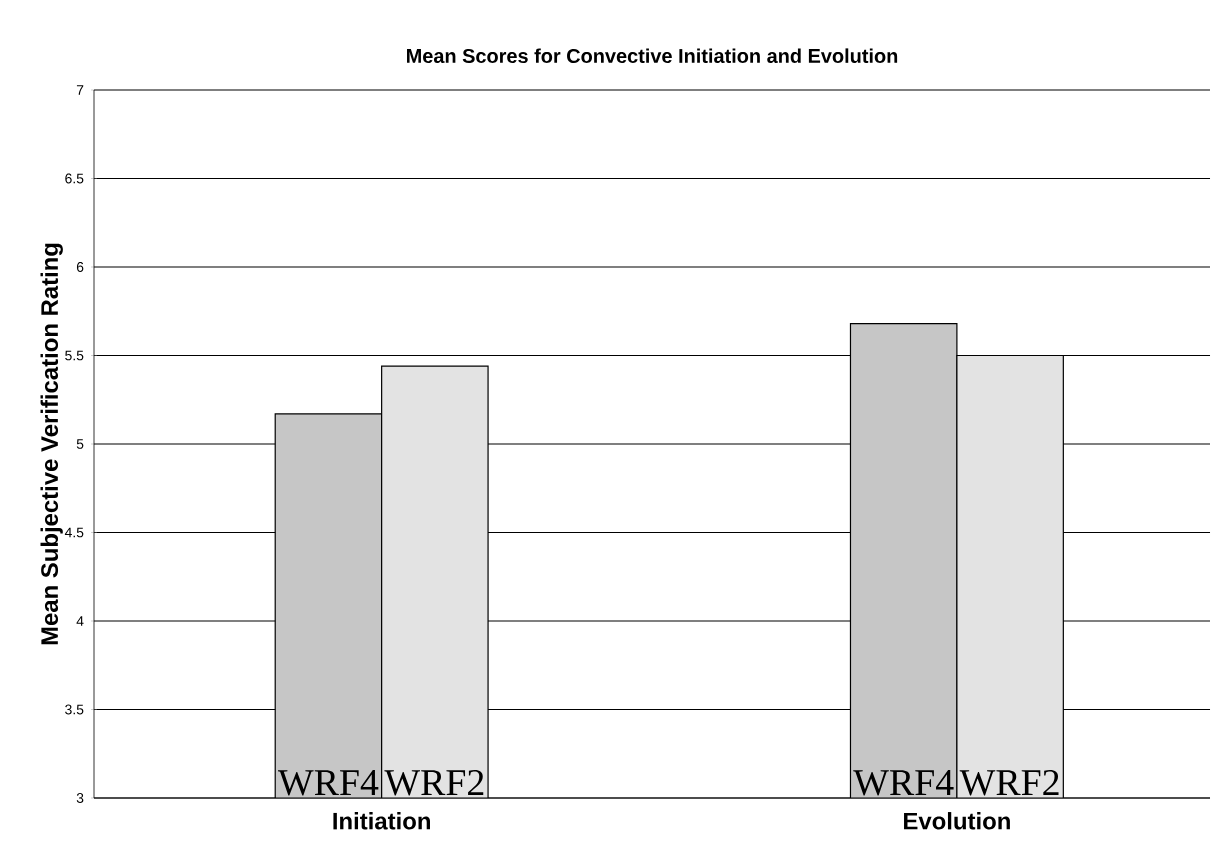  Describe the element at coordinates (652, 55) in the screenshot. I see `chart-title: Mean Scores for Convective Initiation and Evolution` at that location.